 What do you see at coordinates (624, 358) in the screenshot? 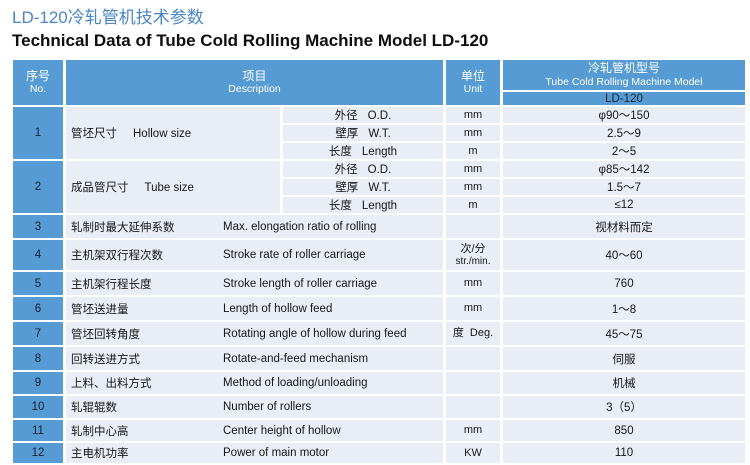
I see `spec-value: 伺服` at bounding box center [624, 358].